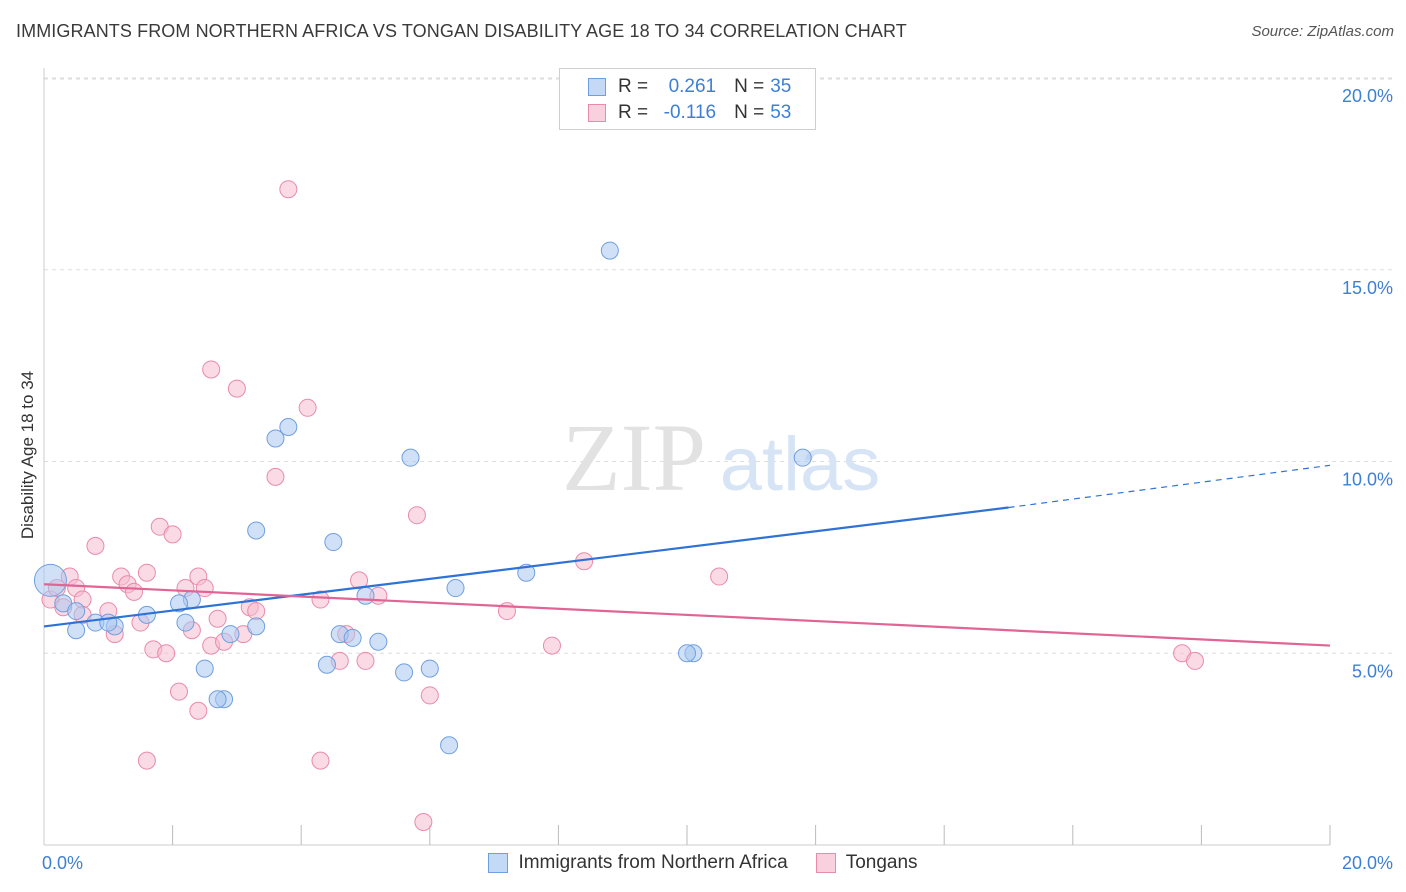 The width and height of the screenshot is (1406, 892). I want to click on series-legend-item-northern-africa: Immigrants from Northern Africa, so click(638, 863).